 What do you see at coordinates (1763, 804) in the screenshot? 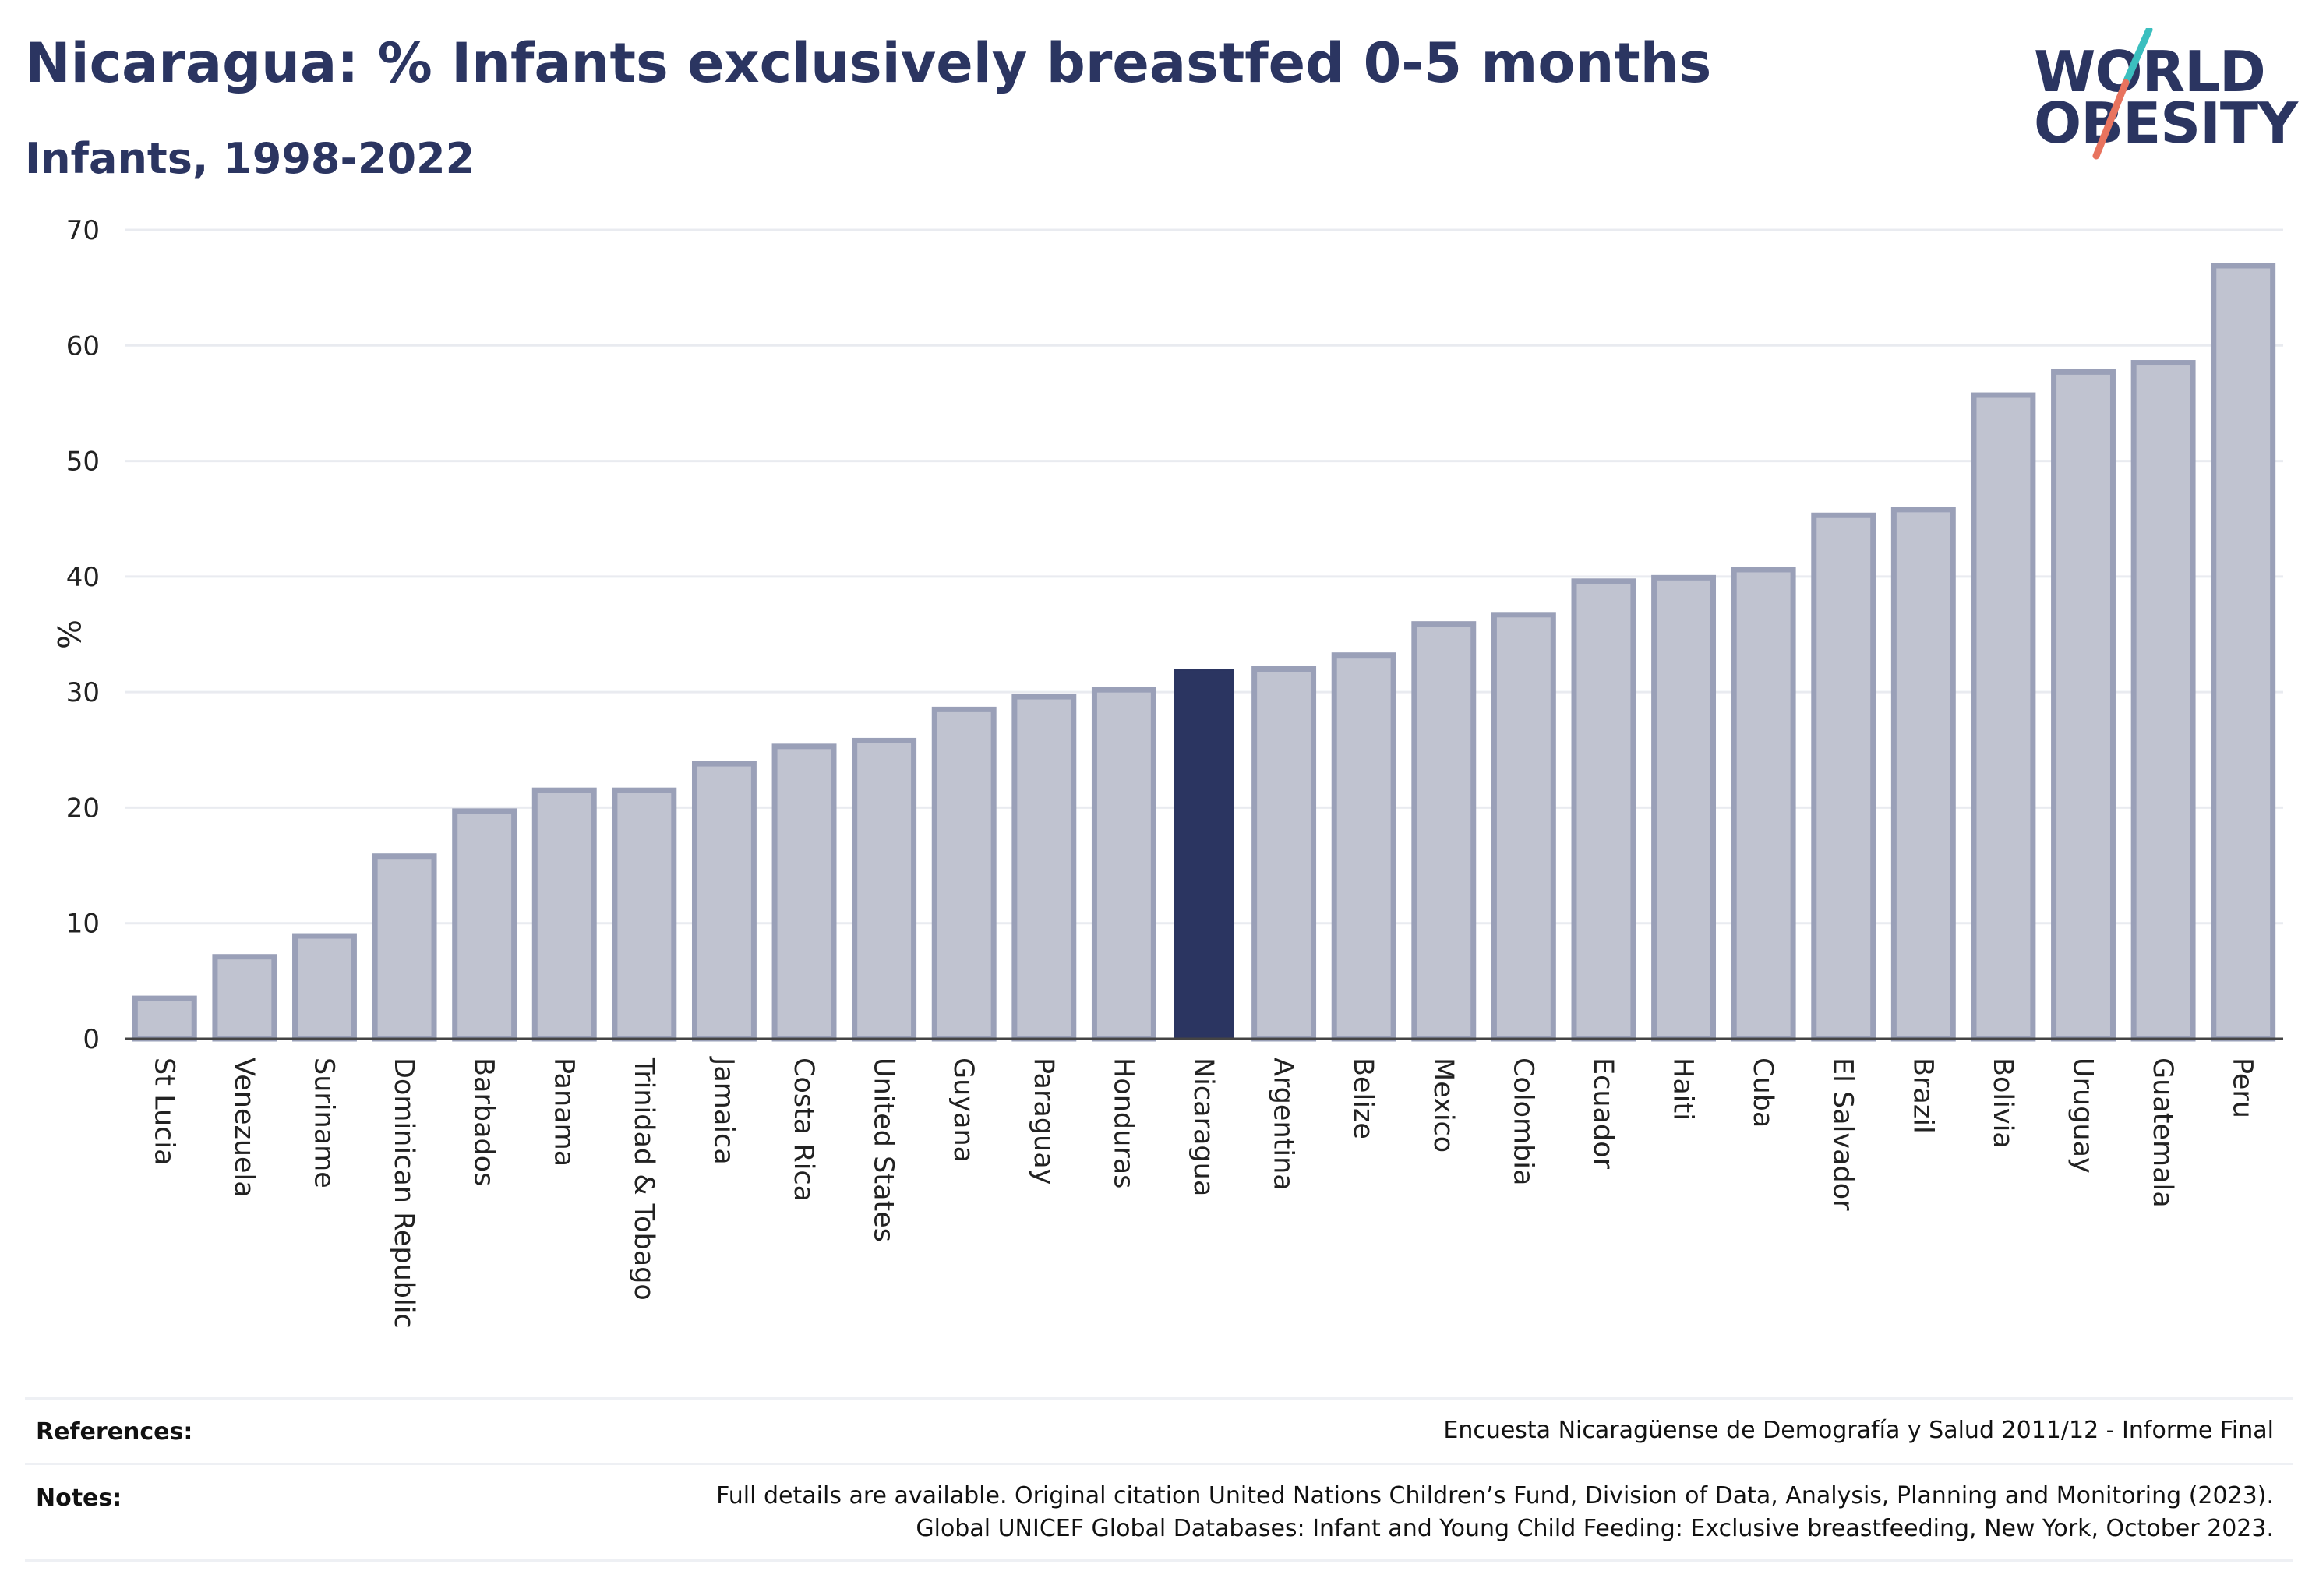
I see `bar-cuba` at bounding box center [1763, 804].